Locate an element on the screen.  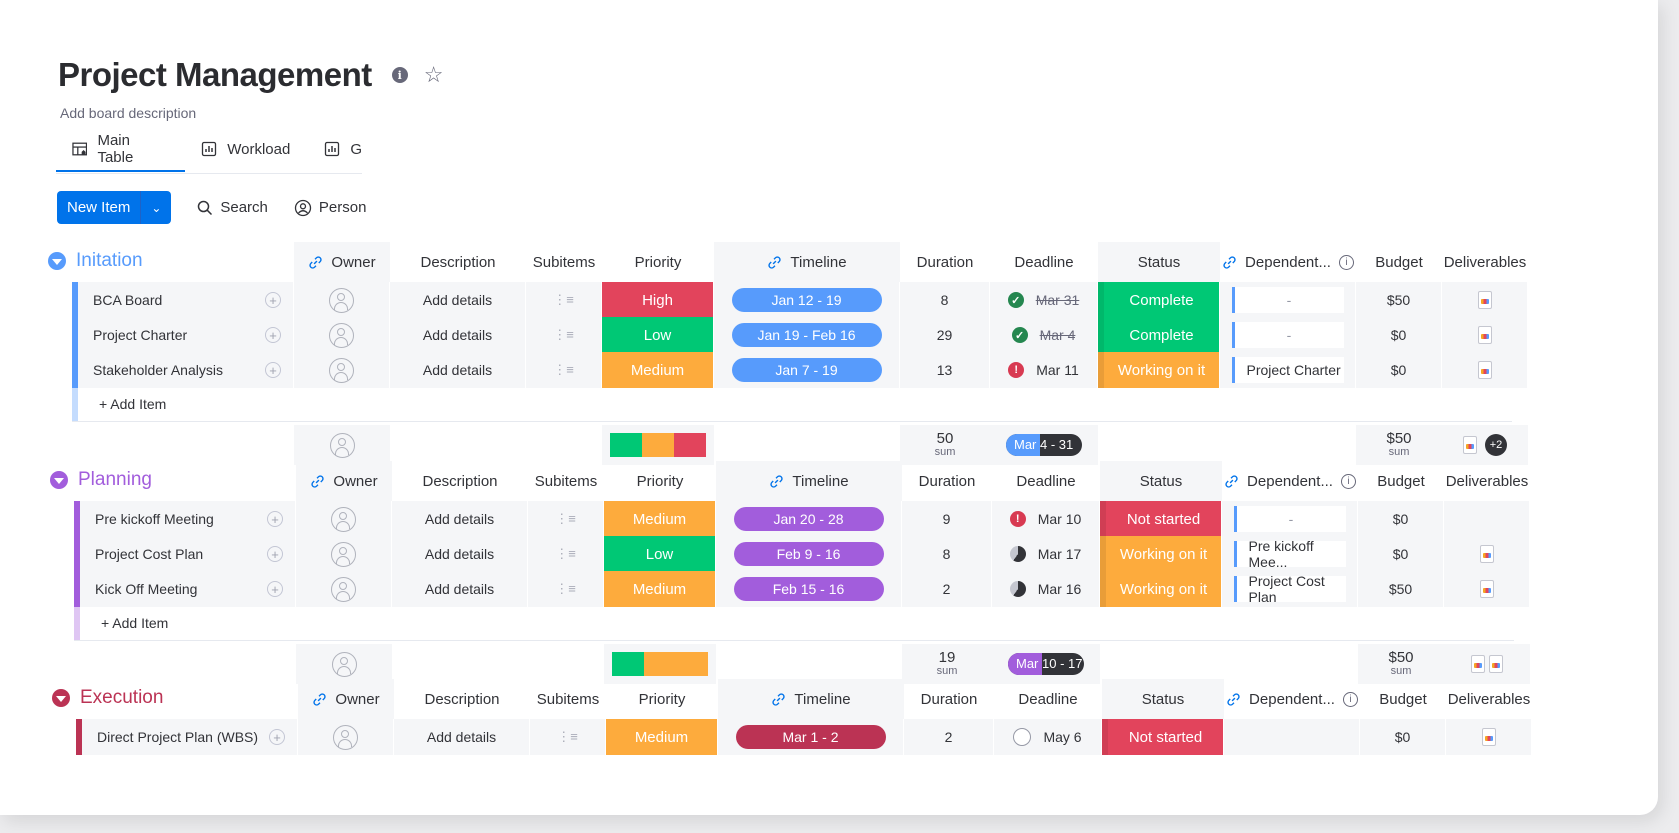
new-item-button: New Item ⌄ is located at coordinates (114, 207).